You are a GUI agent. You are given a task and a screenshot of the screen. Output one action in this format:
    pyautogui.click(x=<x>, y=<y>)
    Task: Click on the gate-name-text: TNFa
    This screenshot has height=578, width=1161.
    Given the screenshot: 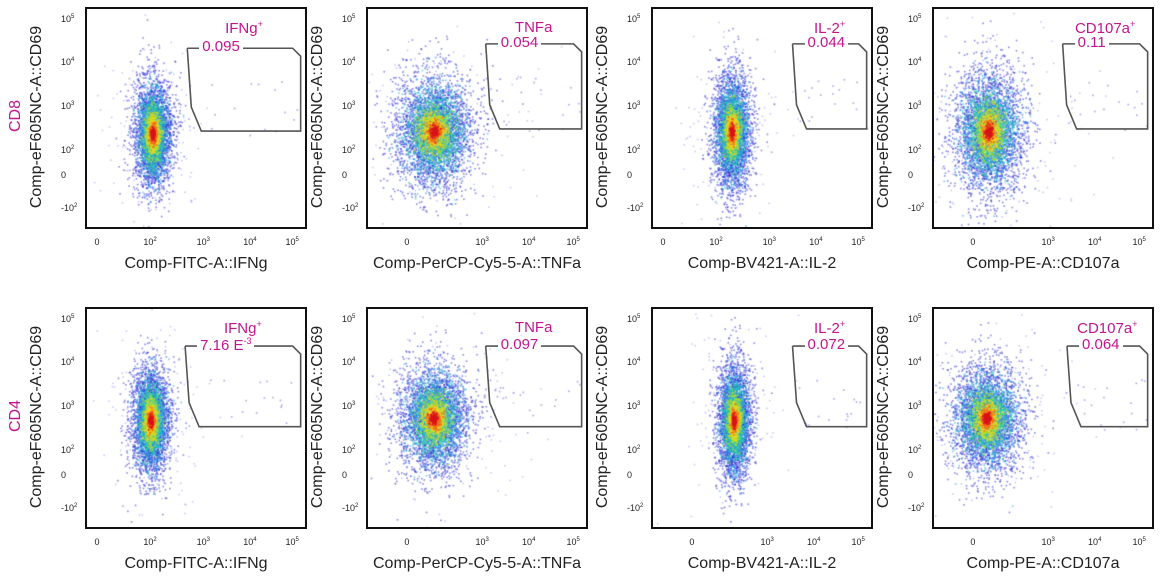 What is the action you would take?
    pyautogui.click(x=533, y=27)
    